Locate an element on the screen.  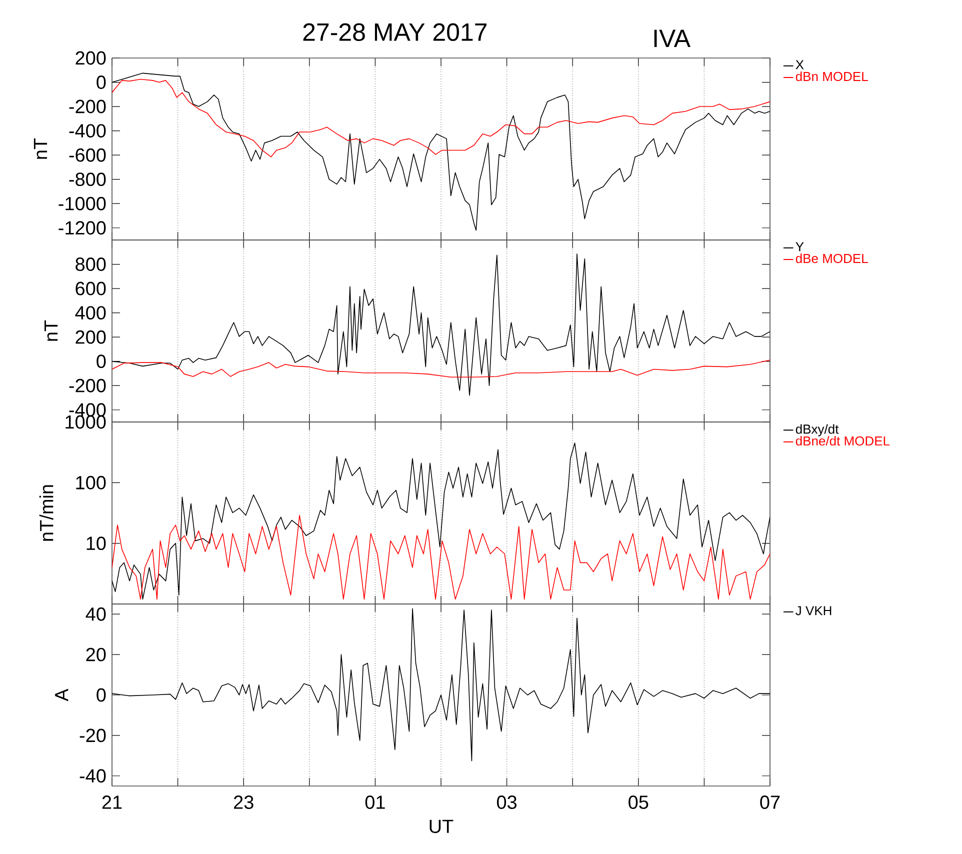
x-tick-label: 05 is located at coordinates (638, 802).